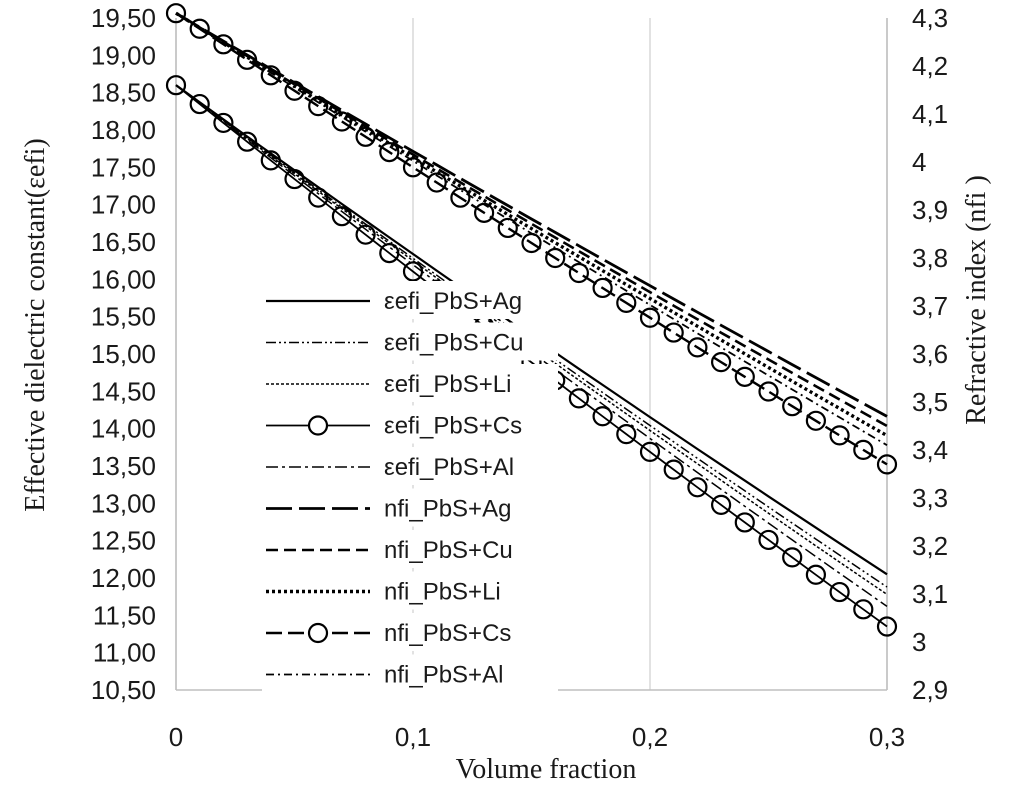 Image resolution: width=1025 pixels, height=792 pixels. What do you see at coordinates (930, 690) in the screenshot?
I see `y2-tick-label: 2,9` at bounding box center [930, 690].